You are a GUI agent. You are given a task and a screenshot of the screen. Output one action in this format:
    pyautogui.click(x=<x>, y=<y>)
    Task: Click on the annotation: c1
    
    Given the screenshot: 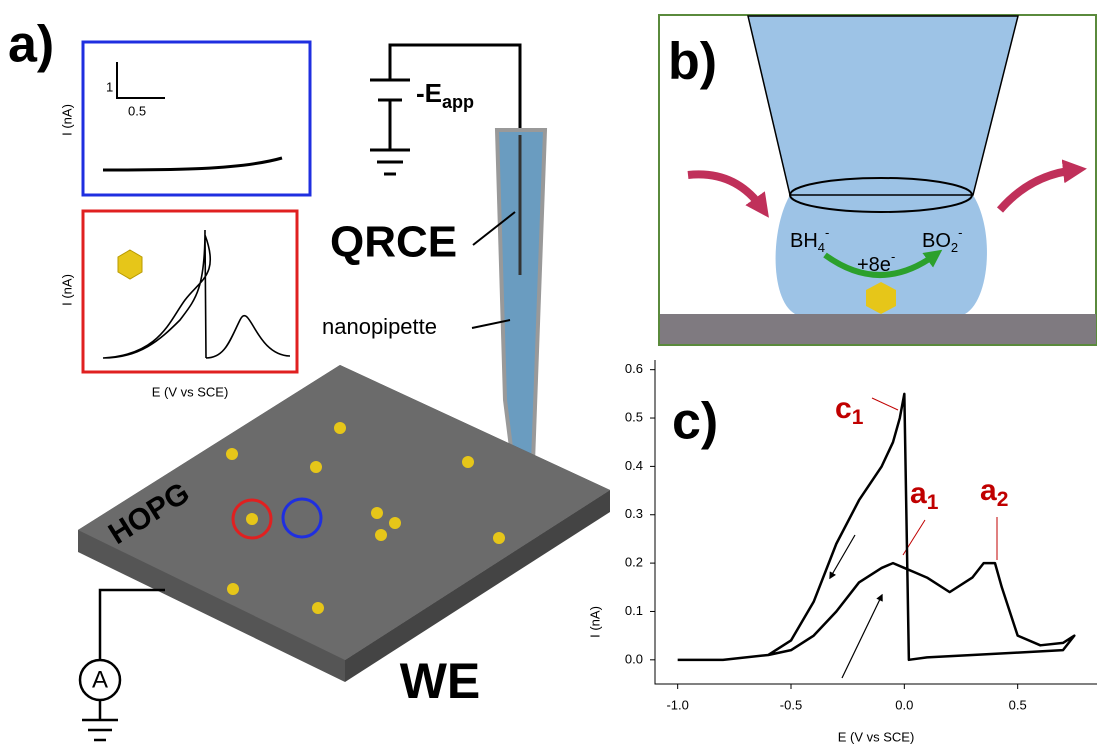 What is the action you would take?
    pyautogui.click(x=849, y=410)
    